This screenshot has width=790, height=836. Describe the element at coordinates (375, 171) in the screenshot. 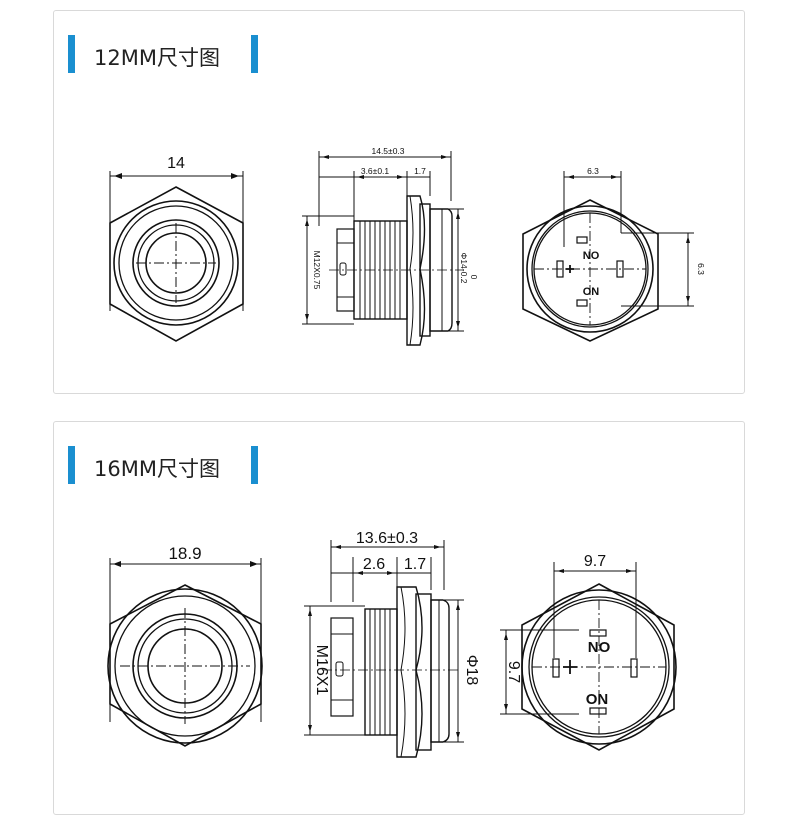

I see `side-sub-label-1: 3.6±0.1` at that location.